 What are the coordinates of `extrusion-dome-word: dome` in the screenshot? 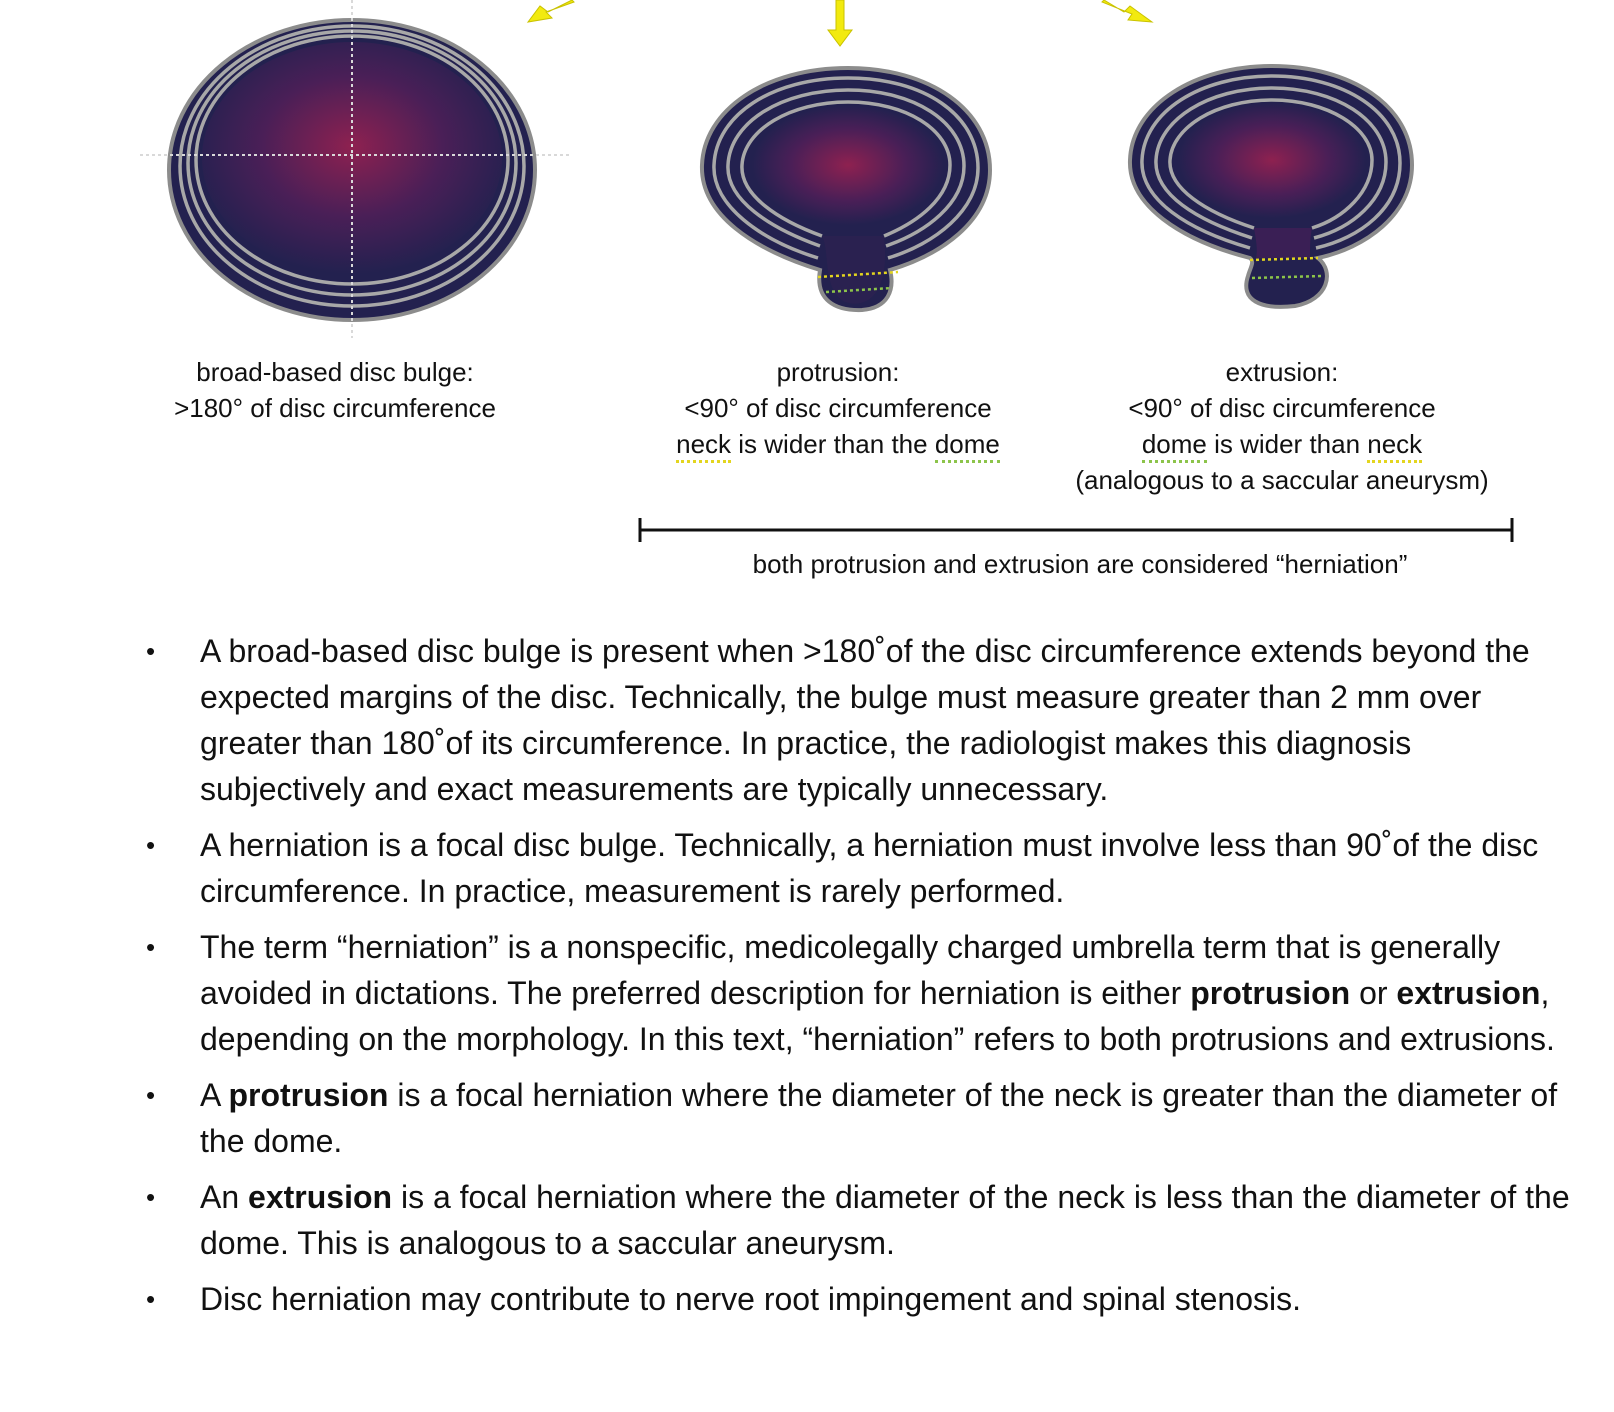 It's located at (1174, 446).